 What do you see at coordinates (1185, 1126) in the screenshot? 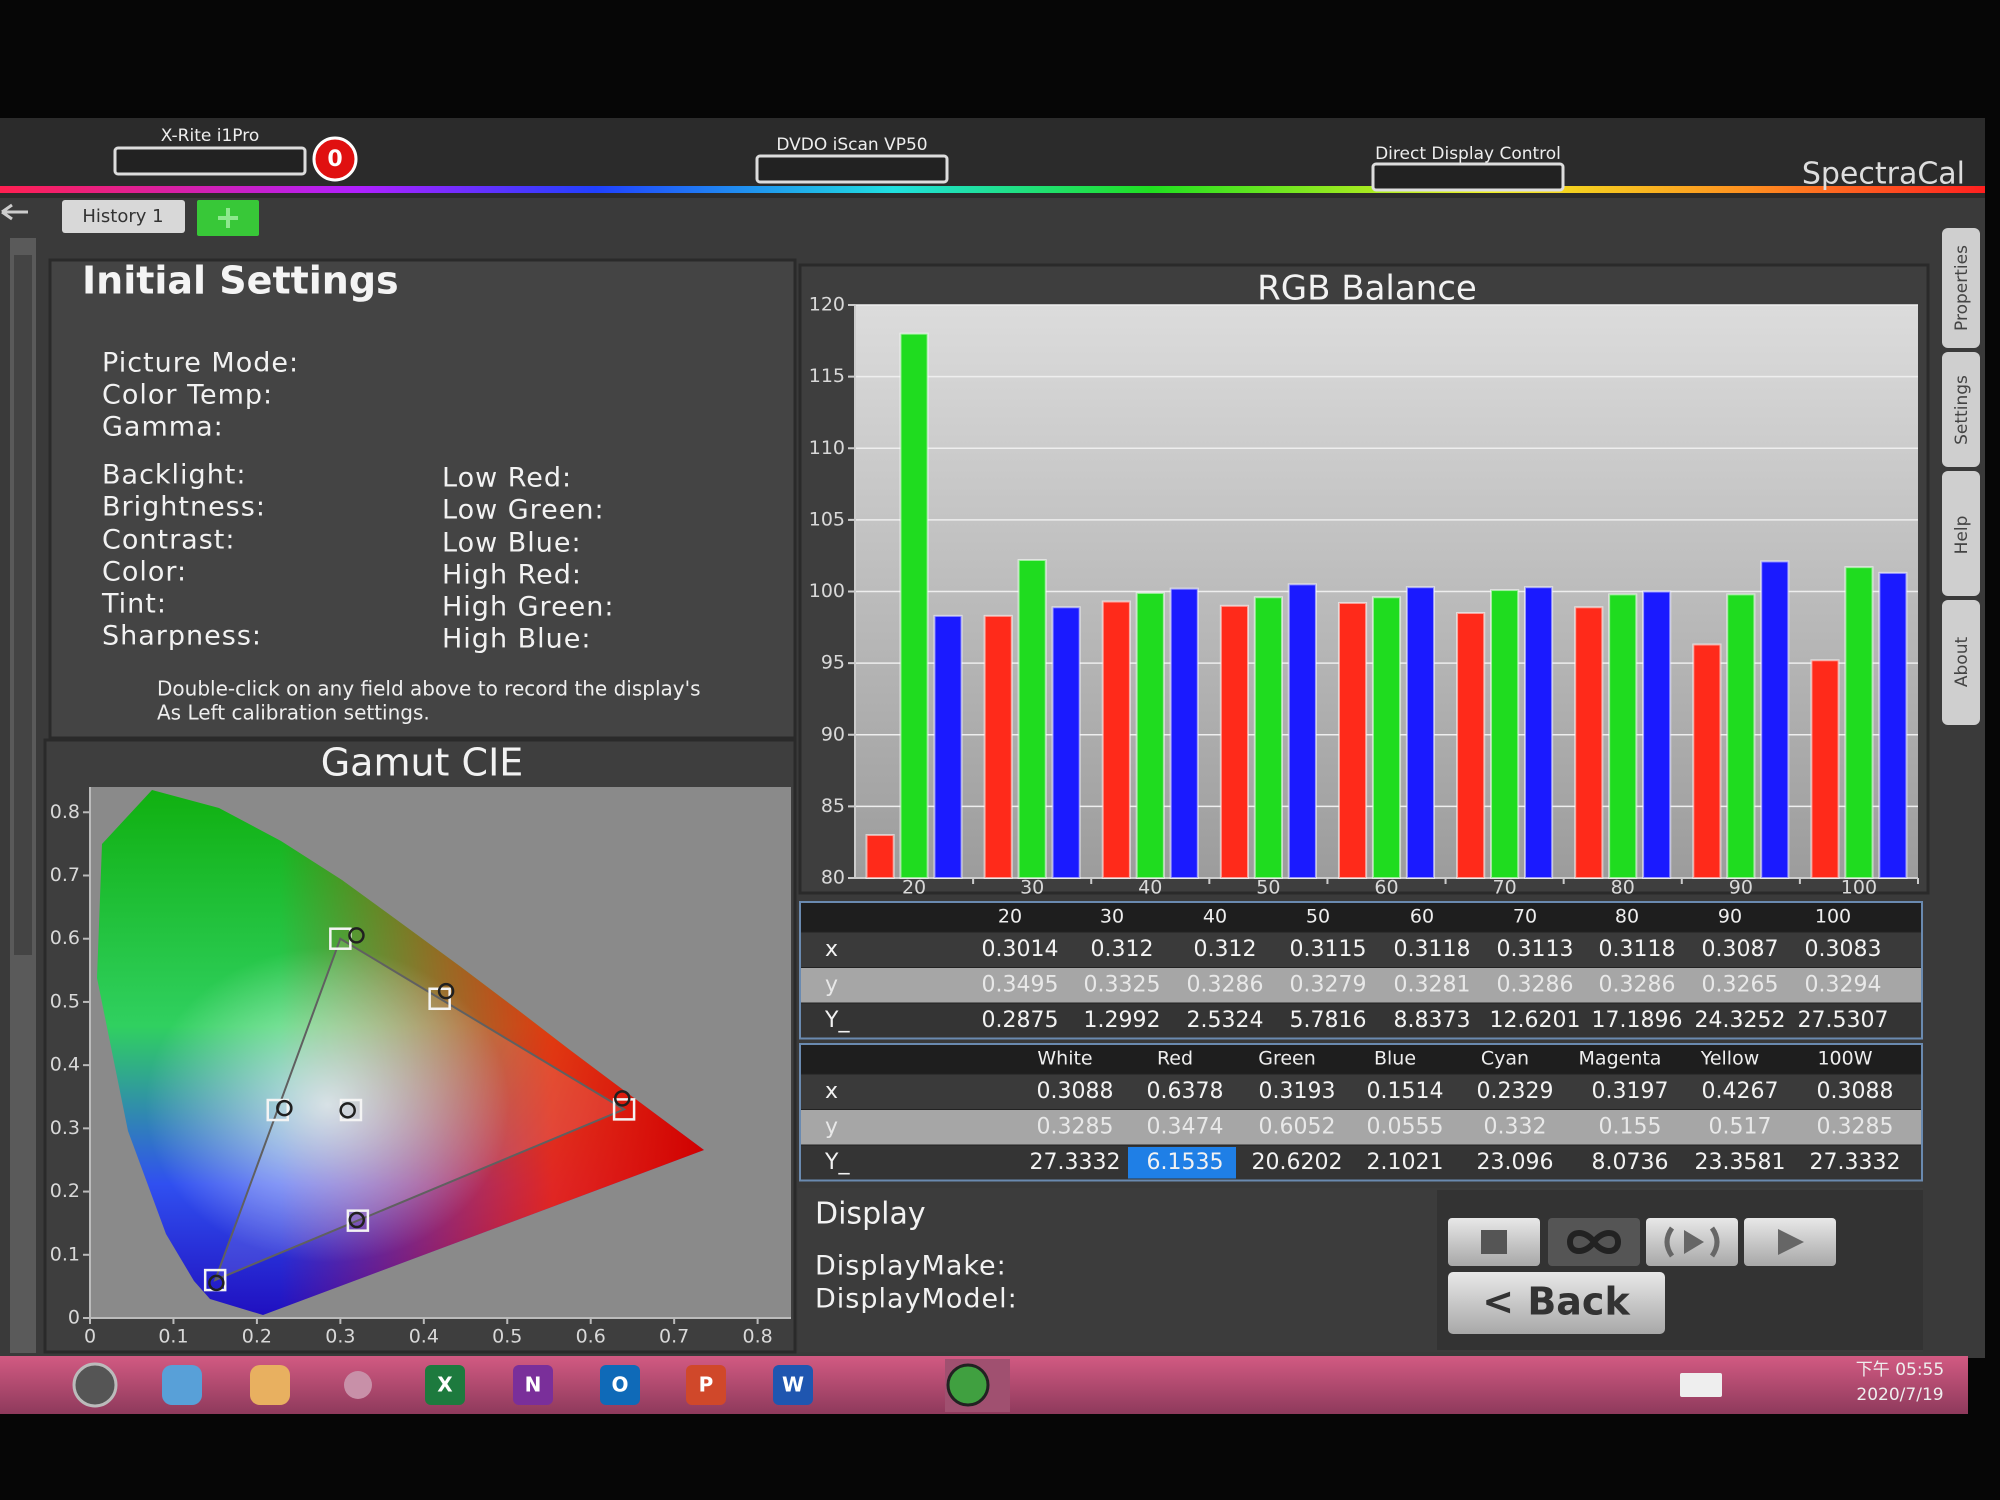
I see `table-cell: 0.3474` at bounding box center [1185, 1126].